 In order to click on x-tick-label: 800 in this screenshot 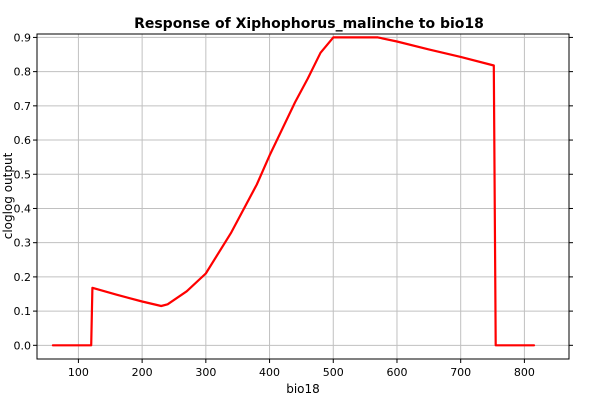, I will do `click(524, 372)`.